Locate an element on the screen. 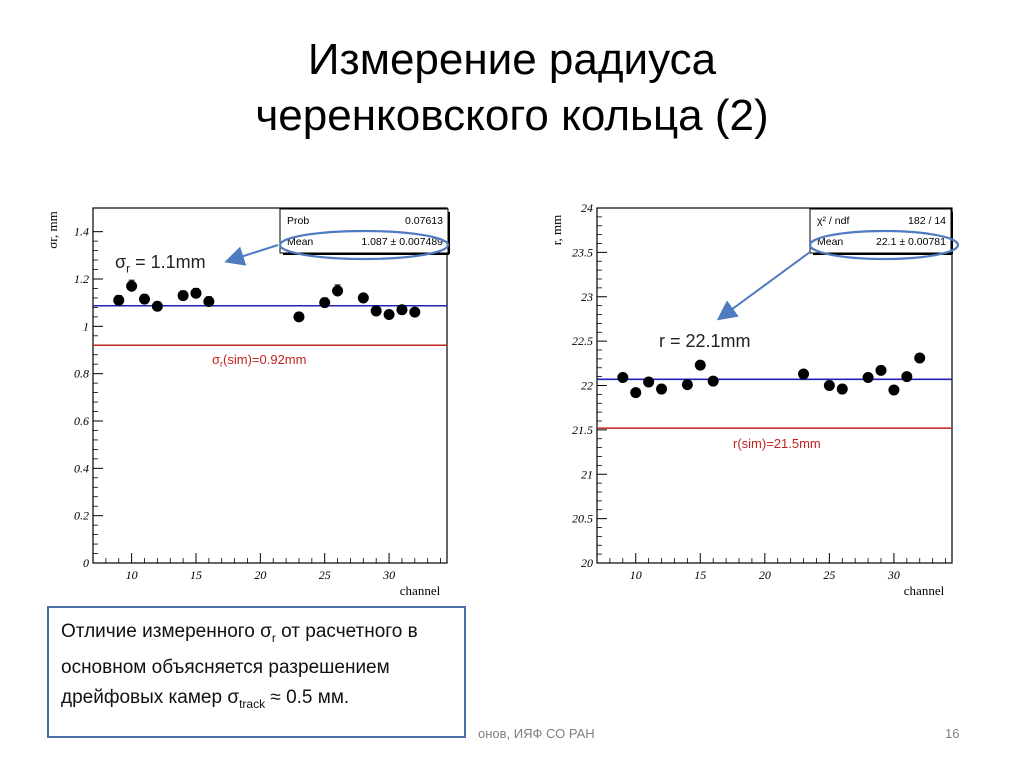 This screenshot has height=768, width=1024. y-tick-label: 0.6 is located at coordinates (81, 421).